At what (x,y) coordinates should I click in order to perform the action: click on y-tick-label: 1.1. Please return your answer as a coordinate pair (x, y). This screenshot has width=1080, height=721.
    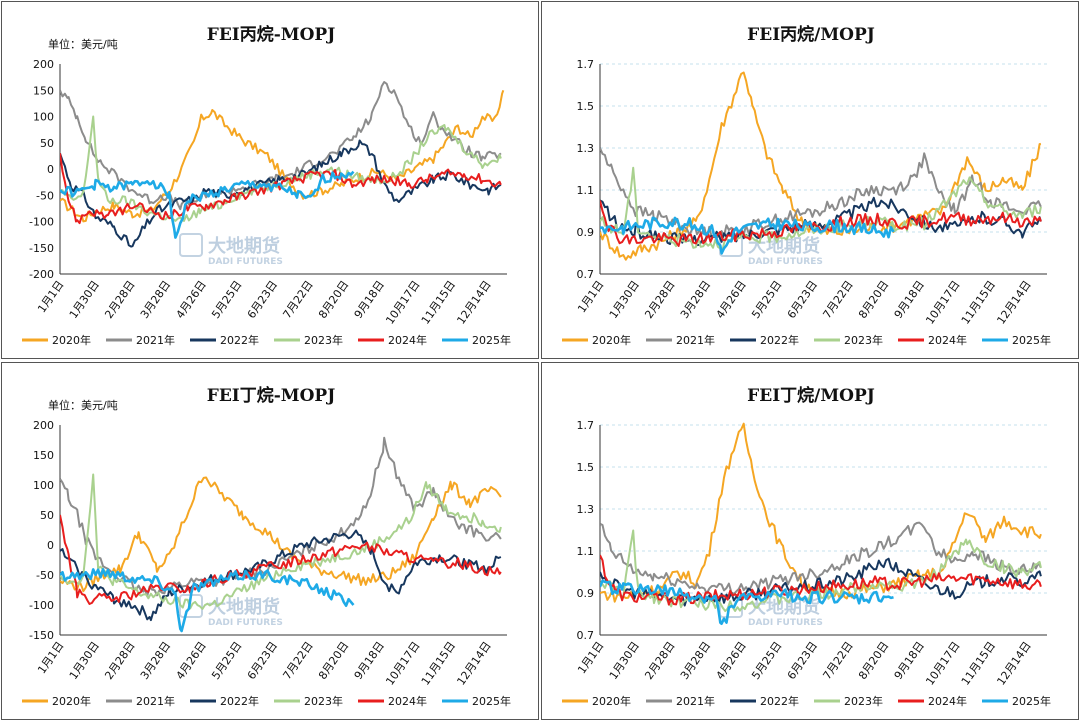
    Looking at the image, I should click on (586, 551).